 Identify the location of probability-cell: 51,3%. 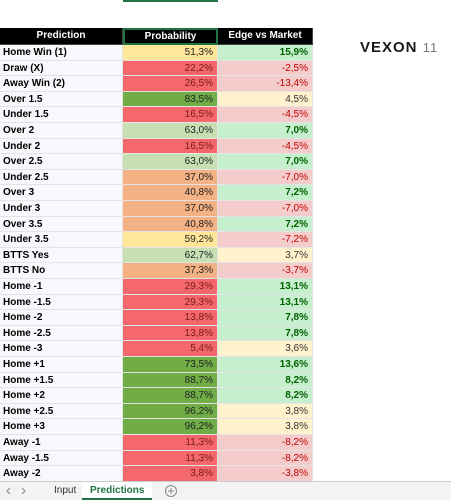
(170, 53).